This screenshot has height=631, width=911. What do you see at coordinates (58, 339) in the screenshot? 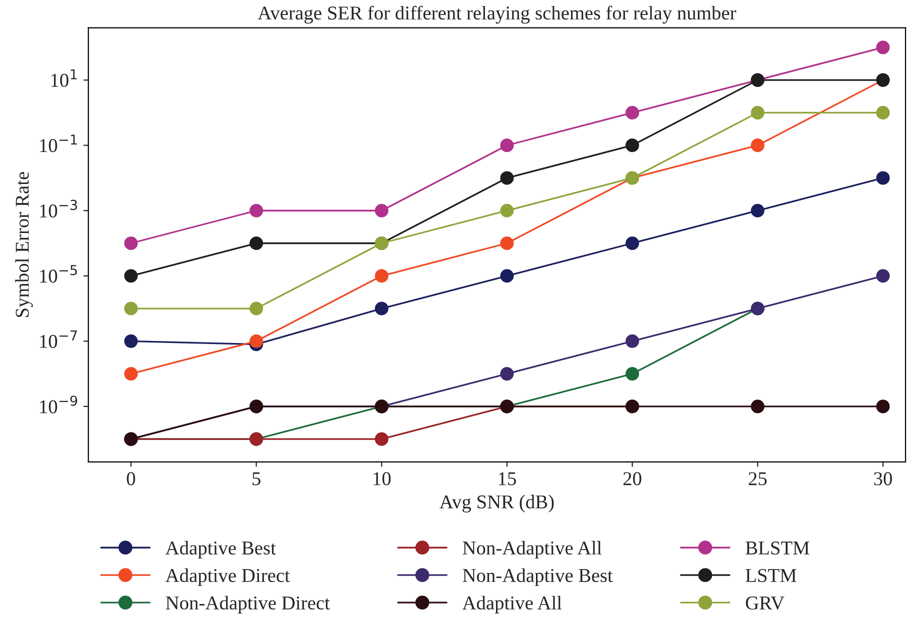
I see `y-tick-label: 10$^{−7}$` at bounding box center [58, 339].